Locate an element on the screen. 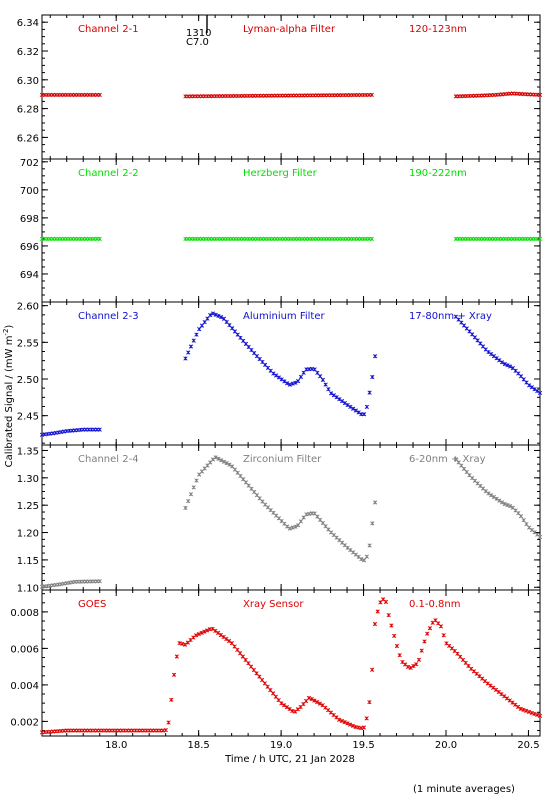 The image size is (550, 800). panel-label: 0.1-0.8nm is located at coordinates (435, 604).